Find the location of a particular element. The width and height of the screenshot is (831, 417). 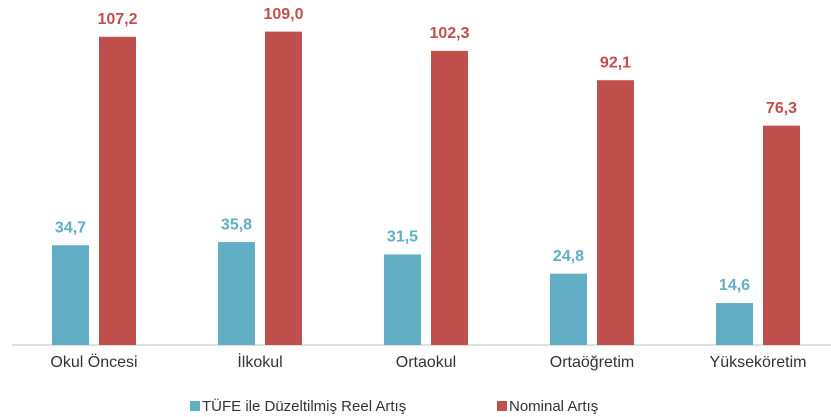

value-label: 24,8 is located at coordinates (568, 256).